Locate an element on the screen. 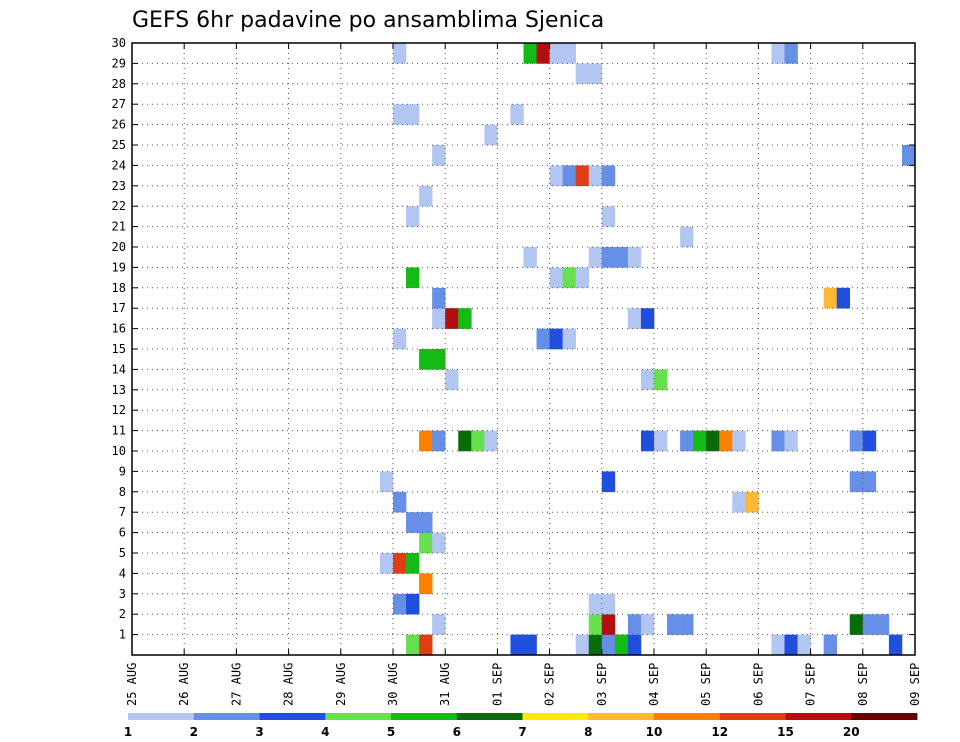 This screenshot has height=742, width=960. x-tick-label: 28 AUG is located at coordinates (289, 684).